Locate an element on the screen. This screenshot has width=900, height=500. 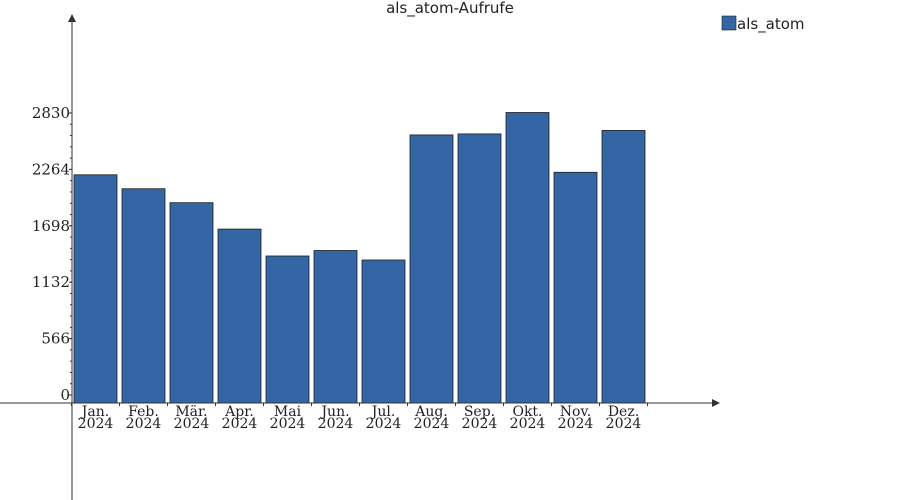
x-tick-label-year-5: 2024 is located at coordinates (336, 424).